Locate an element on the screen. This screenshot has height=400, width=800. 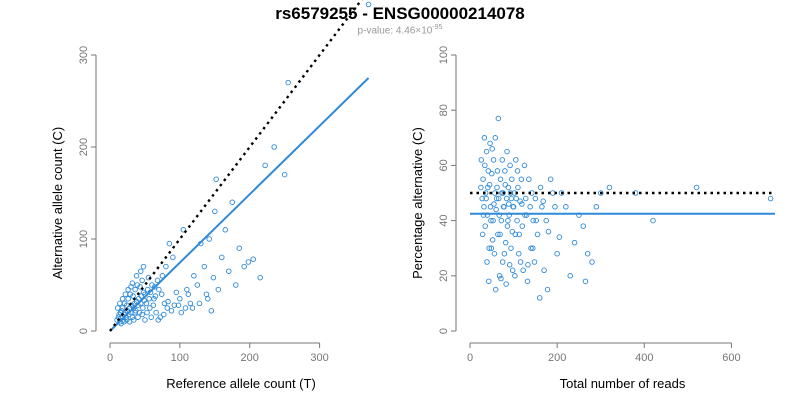
y-axis-label: Percentage alternative (C) is located at coordinates (417, 203).